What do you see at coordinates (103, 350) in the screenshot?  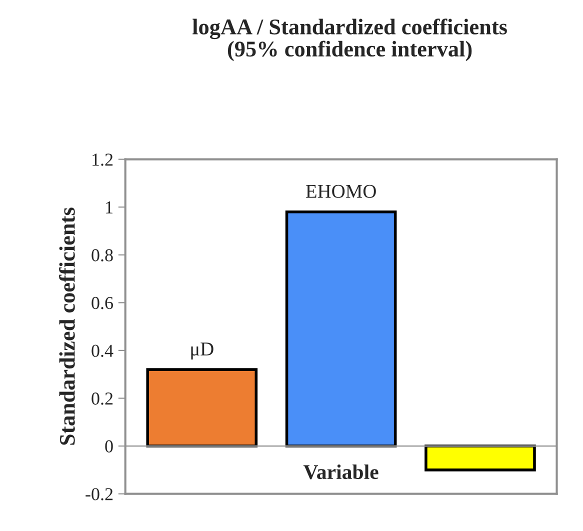 I see `y-tick-label: 0.4` at bounding box center [103, 350].